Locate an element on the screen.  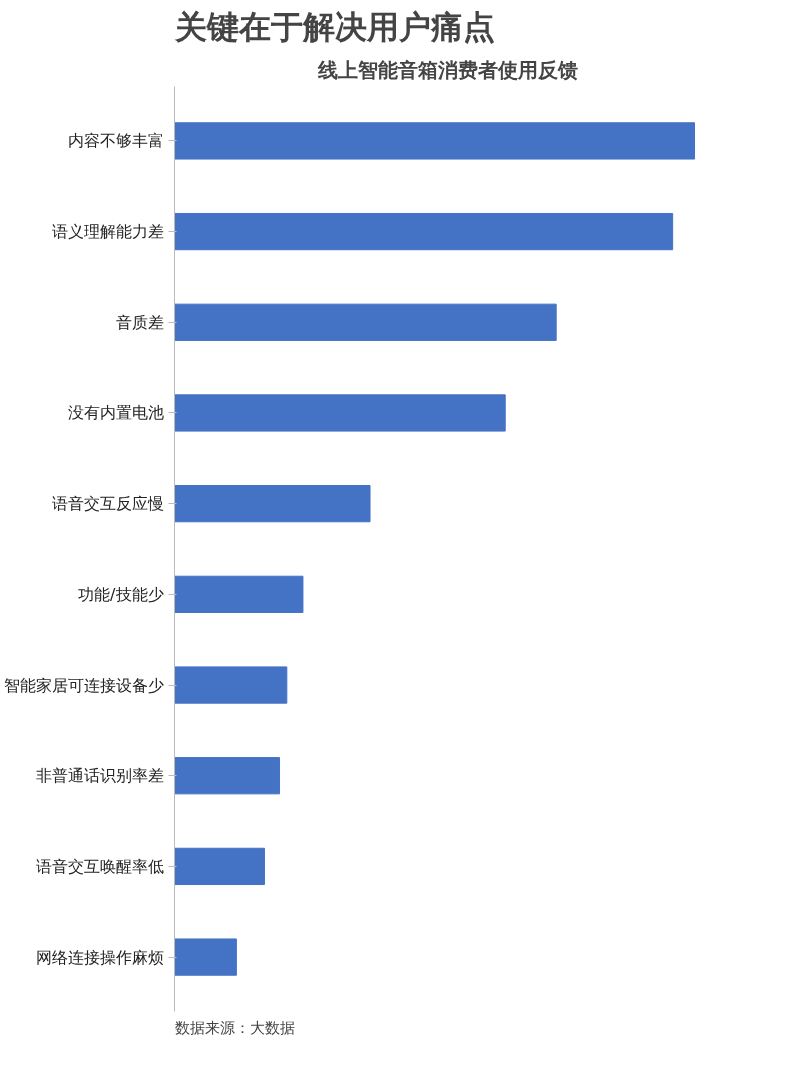
chart-title: 关键在于解决用户痛点 is located at coordinates (334, 26).